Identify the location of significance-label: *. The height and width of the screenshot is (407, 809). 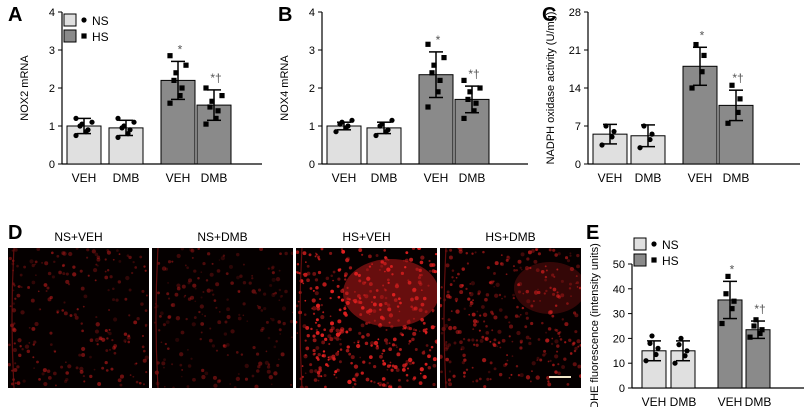
(732, 269).